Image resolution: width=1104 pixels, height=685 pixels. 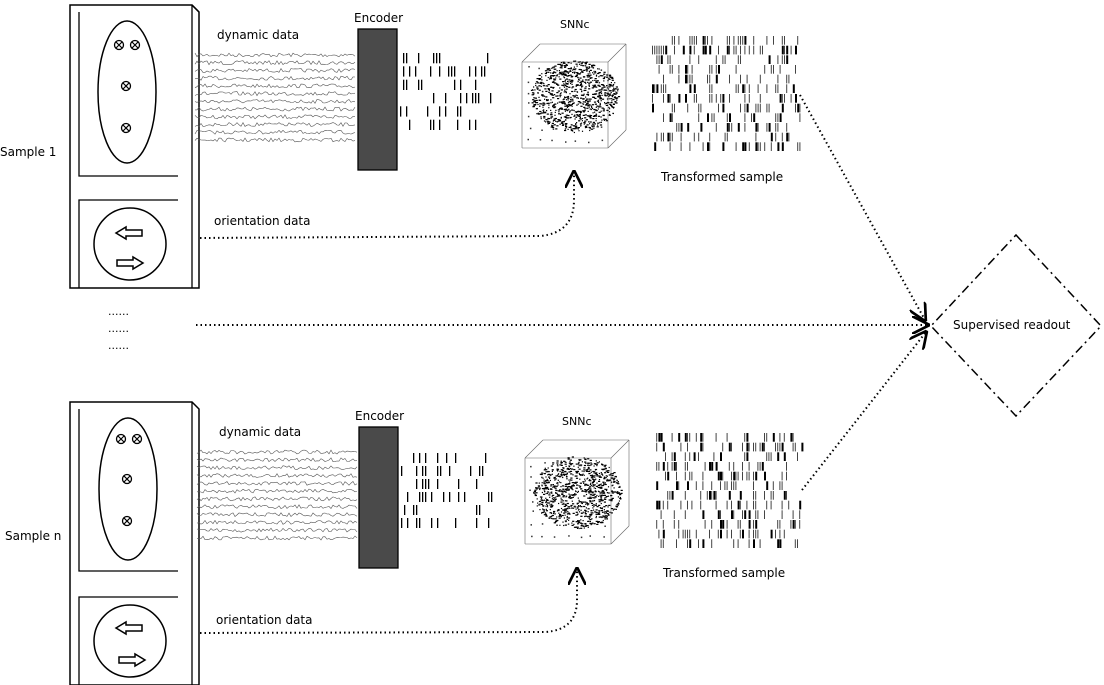 I want to click on right-arrow-icon, so click(x=130, y=263).